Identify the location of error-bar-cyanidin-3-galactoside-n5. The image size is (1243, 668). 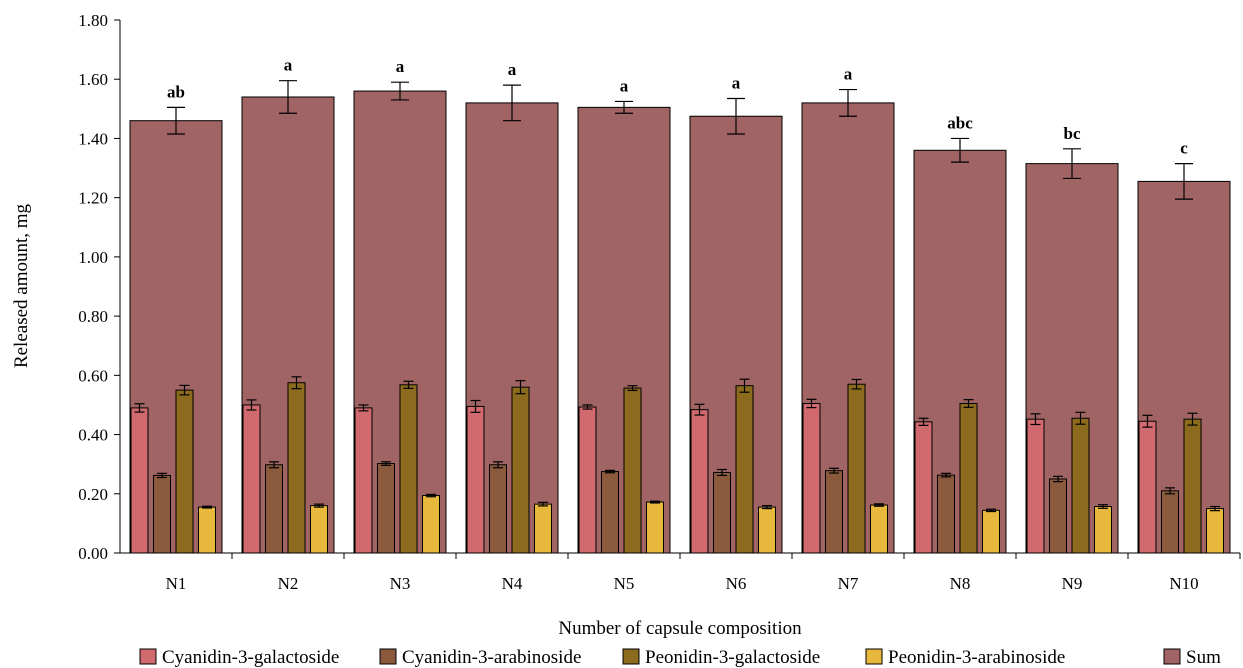
(587, 407).